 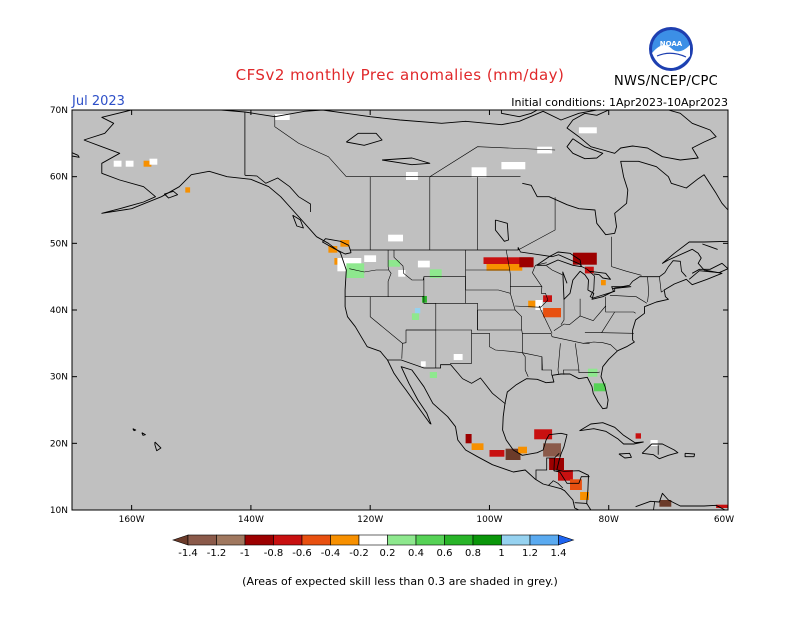 I want to click on colorbar-label: -1.4, so click(x=188, y=553).